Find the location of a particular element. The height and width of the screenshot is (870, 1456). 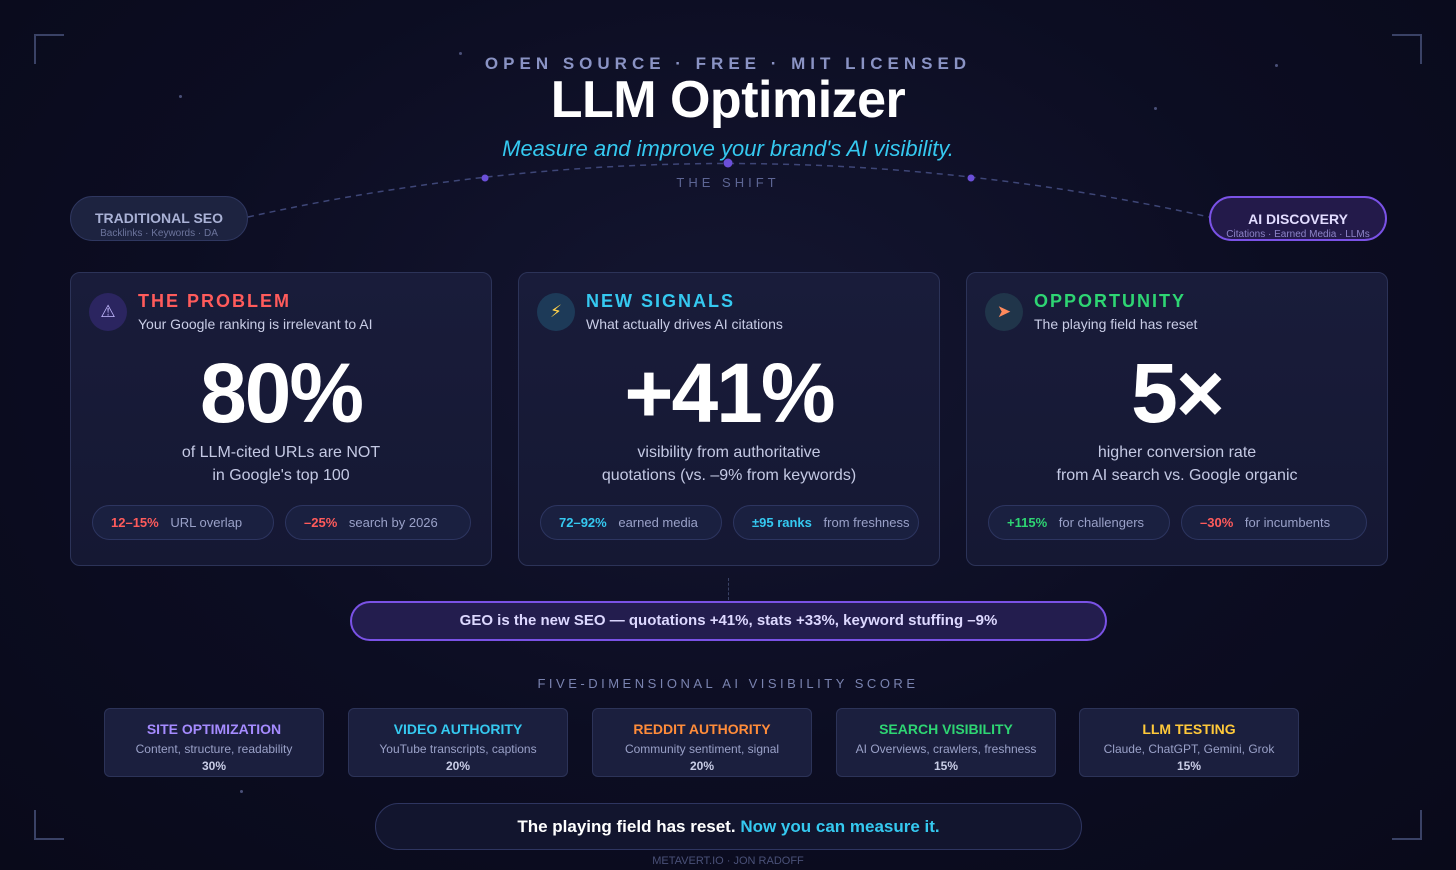

corner-bracket-top-right is located at coordinates (1407, 49).